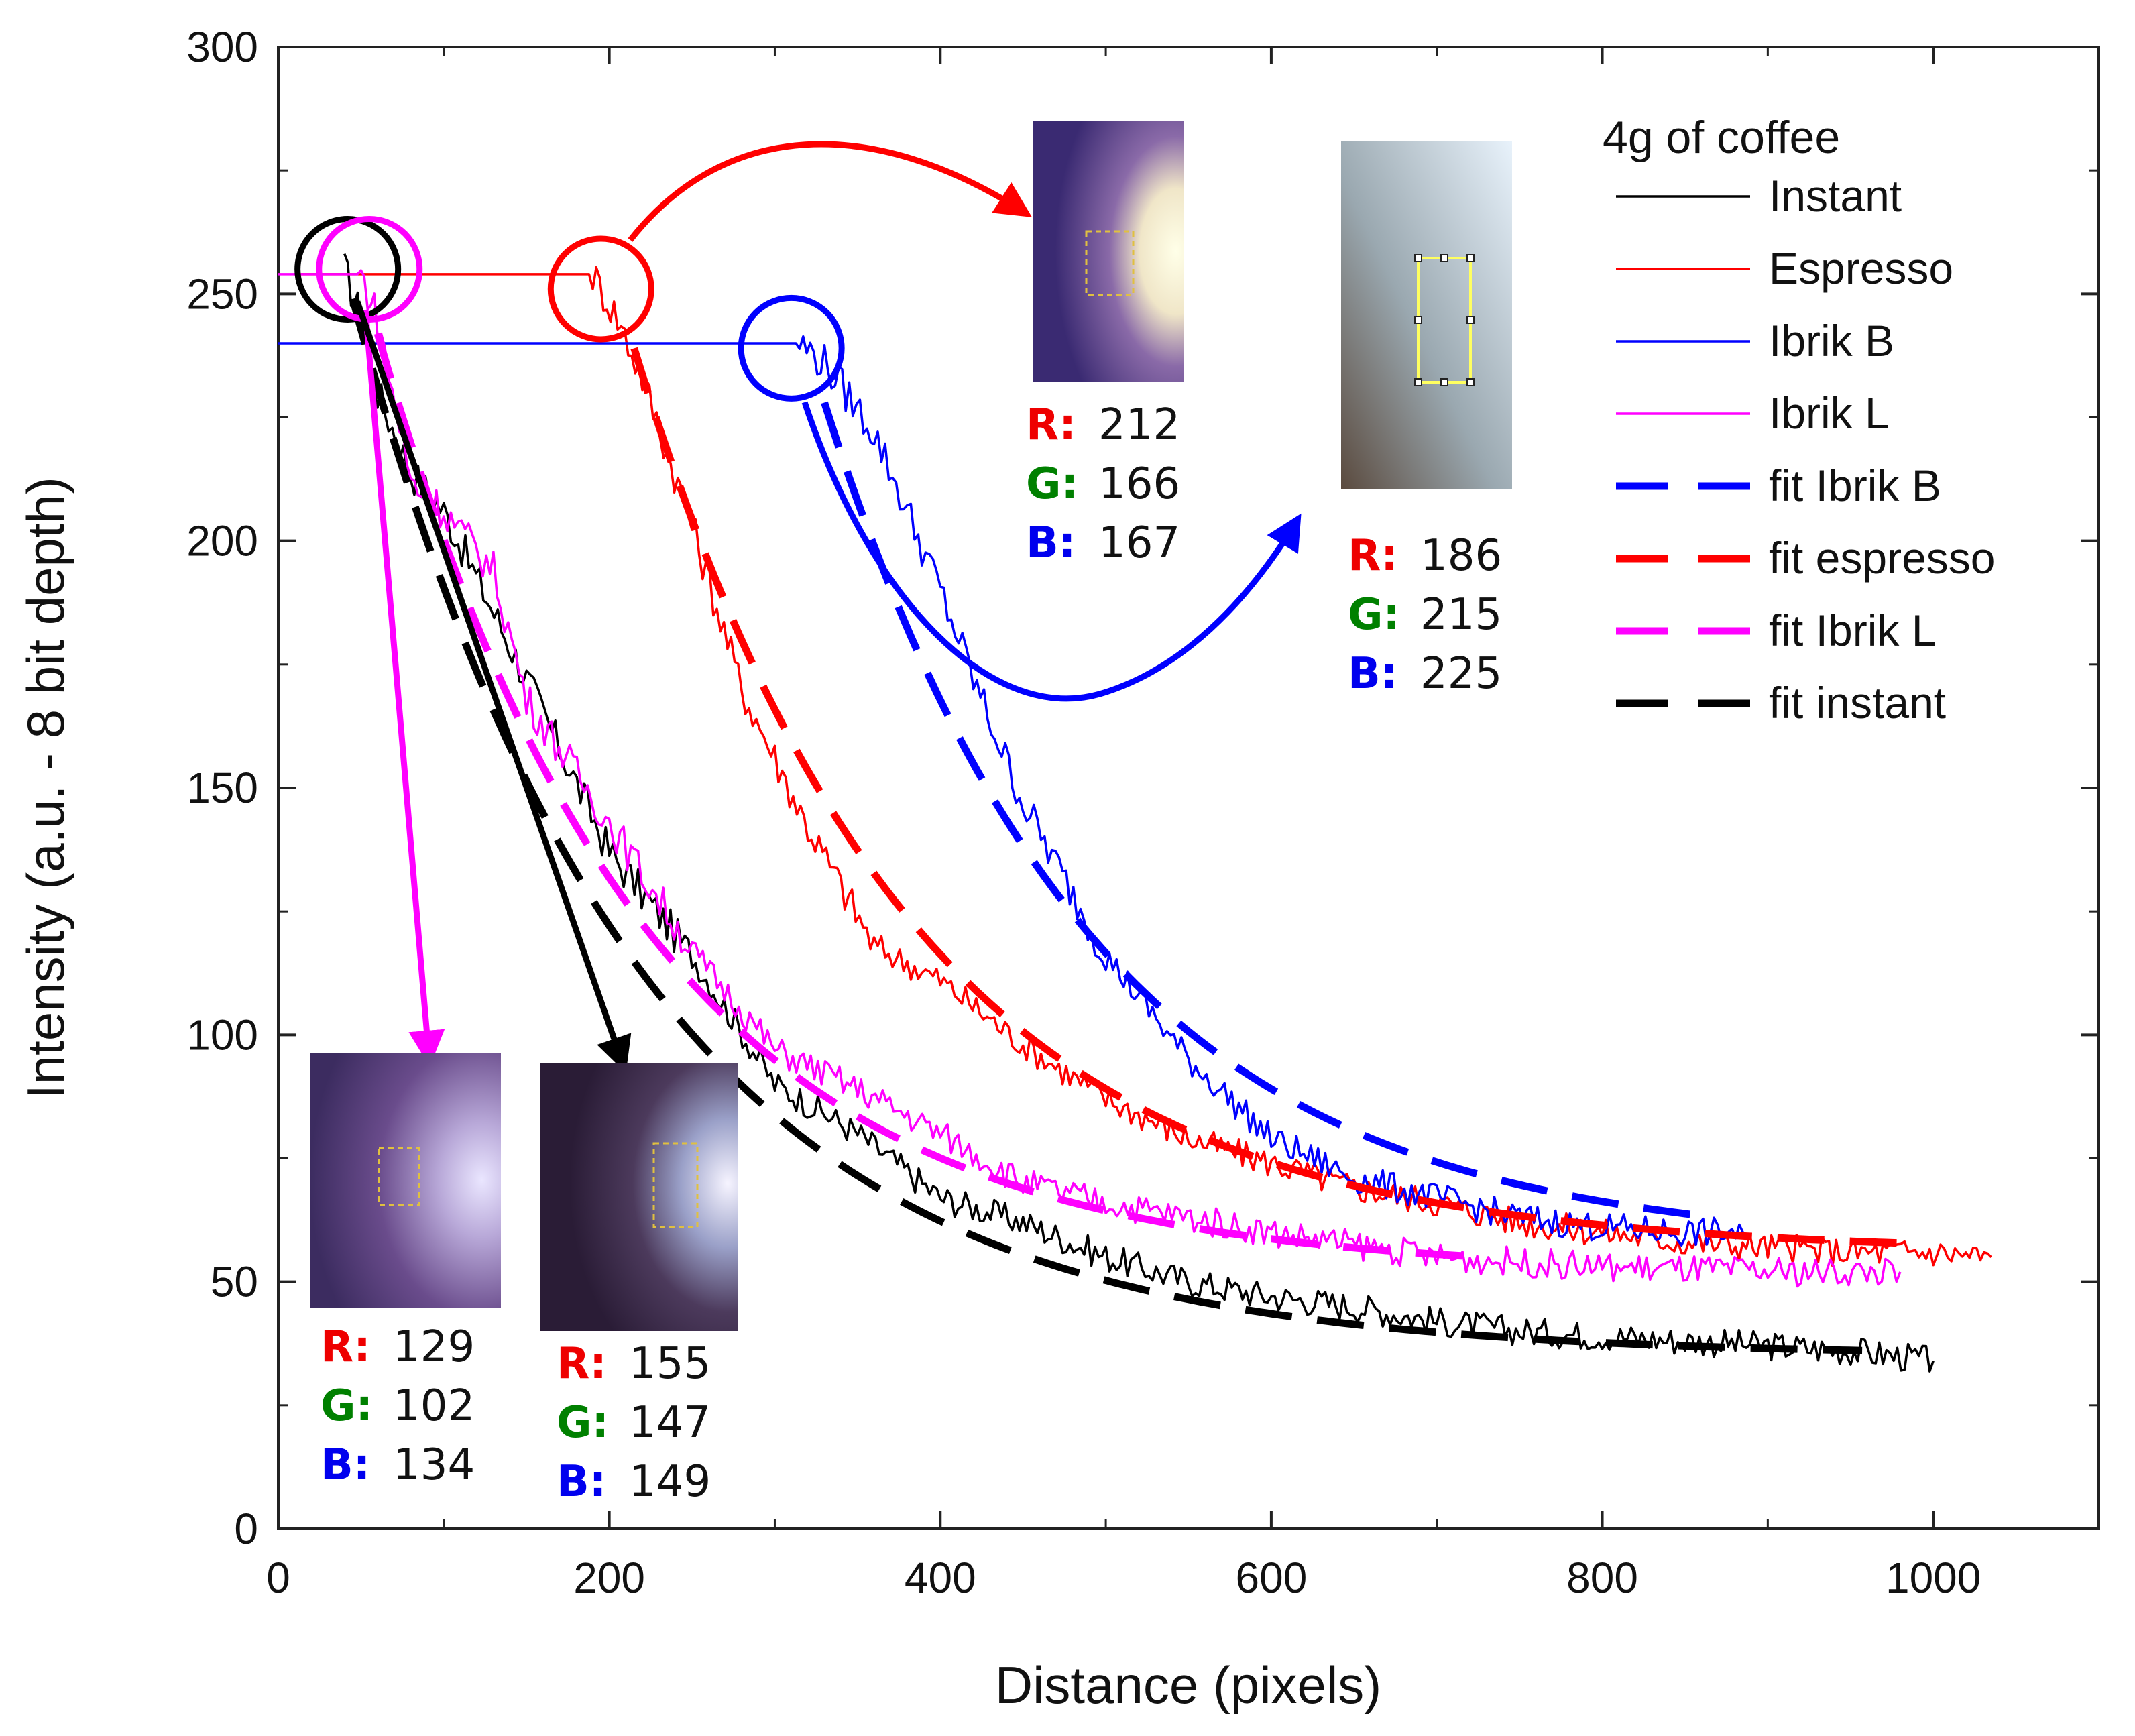 The image size is (2135, 1736). Describe the element at coordinates (369, 269) in the screenshot. I see `onset-circle-ibrik-l` at that location.